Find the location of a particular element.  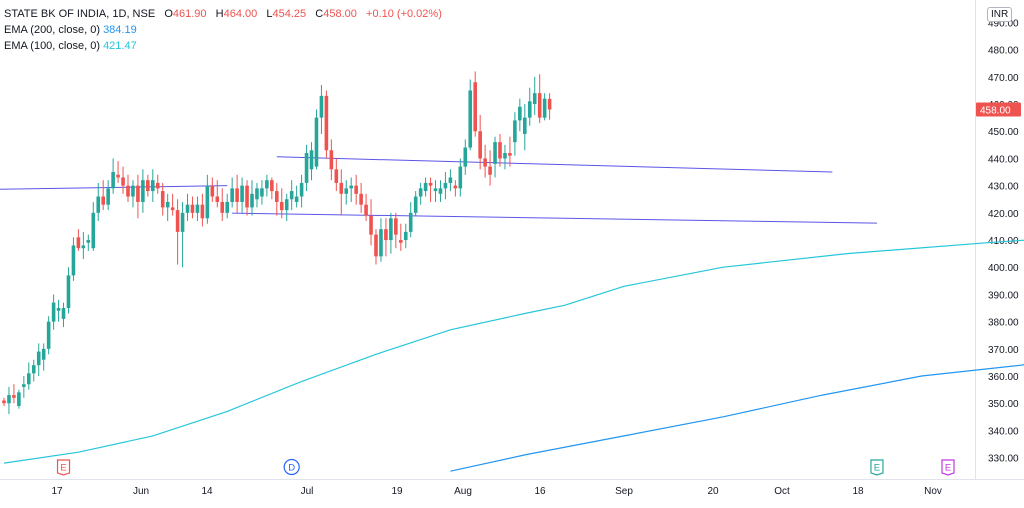

y-tick-label: 350.00 is located at coordinates (1003, 404).